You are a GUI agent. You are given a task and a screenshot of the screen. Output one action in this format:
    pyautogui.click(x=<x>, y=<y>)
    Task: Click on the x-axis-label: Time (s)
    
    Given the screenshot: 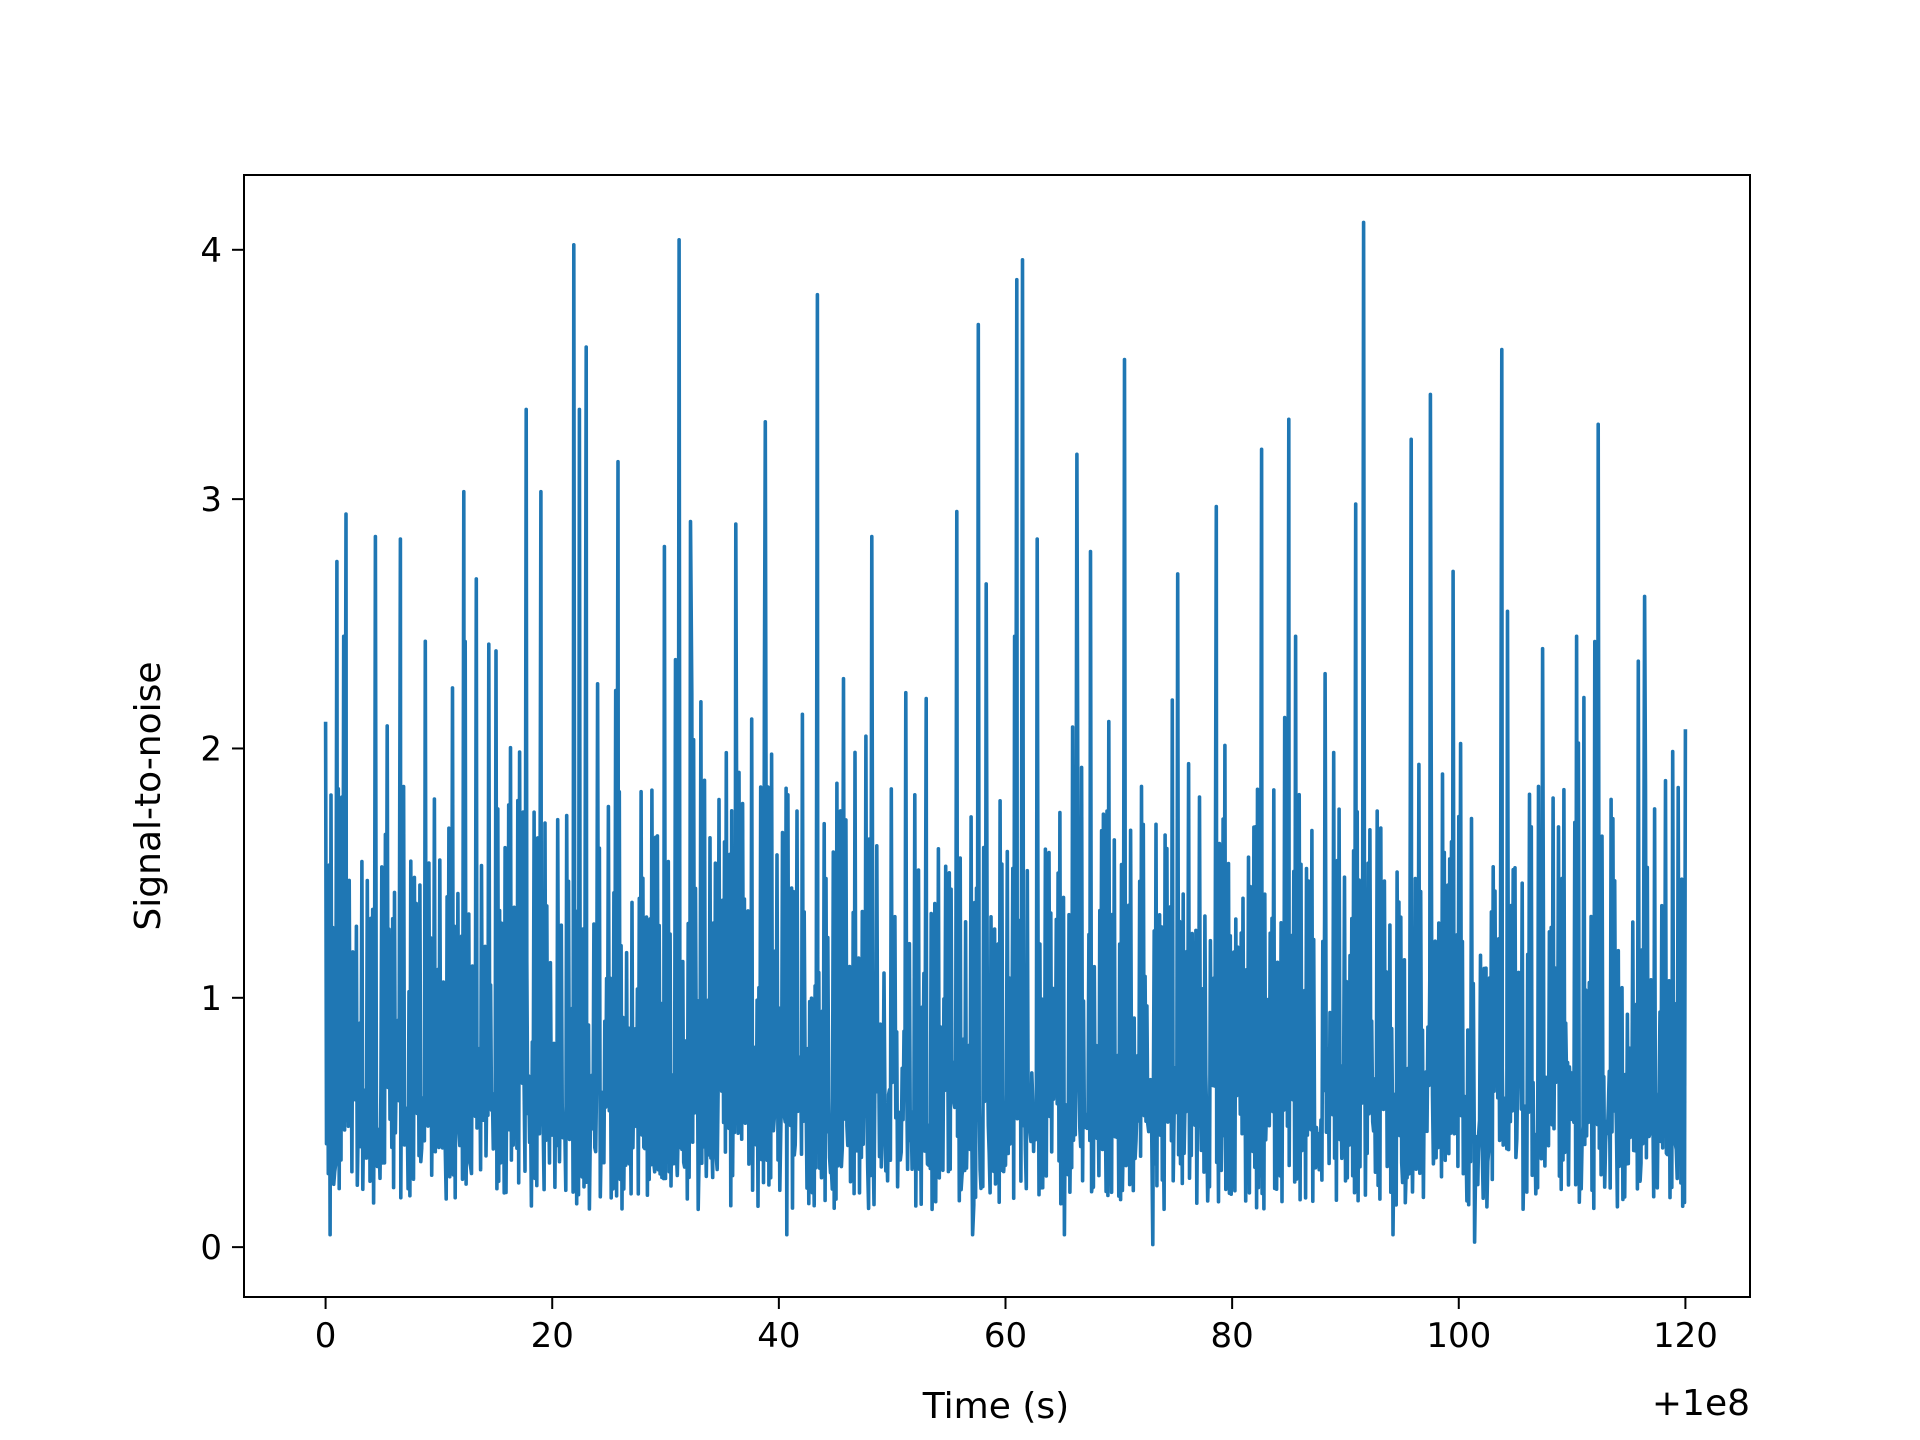 What is the action you would take?
    pyautogui.click(x=995, y=1406)
    